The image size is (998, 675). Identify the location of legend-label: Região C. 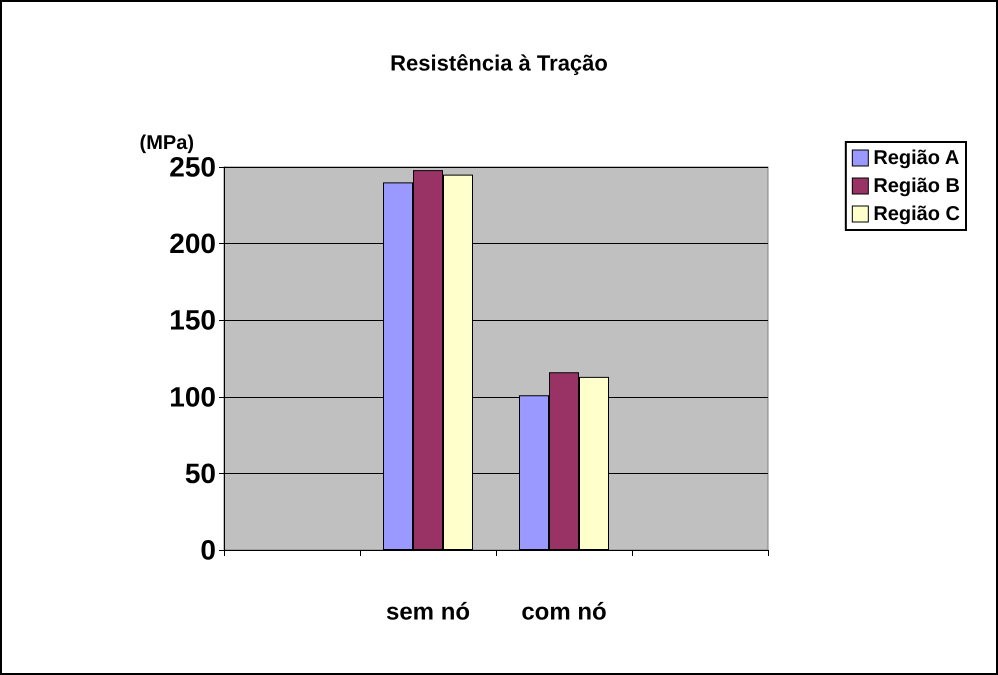
(916, 214).